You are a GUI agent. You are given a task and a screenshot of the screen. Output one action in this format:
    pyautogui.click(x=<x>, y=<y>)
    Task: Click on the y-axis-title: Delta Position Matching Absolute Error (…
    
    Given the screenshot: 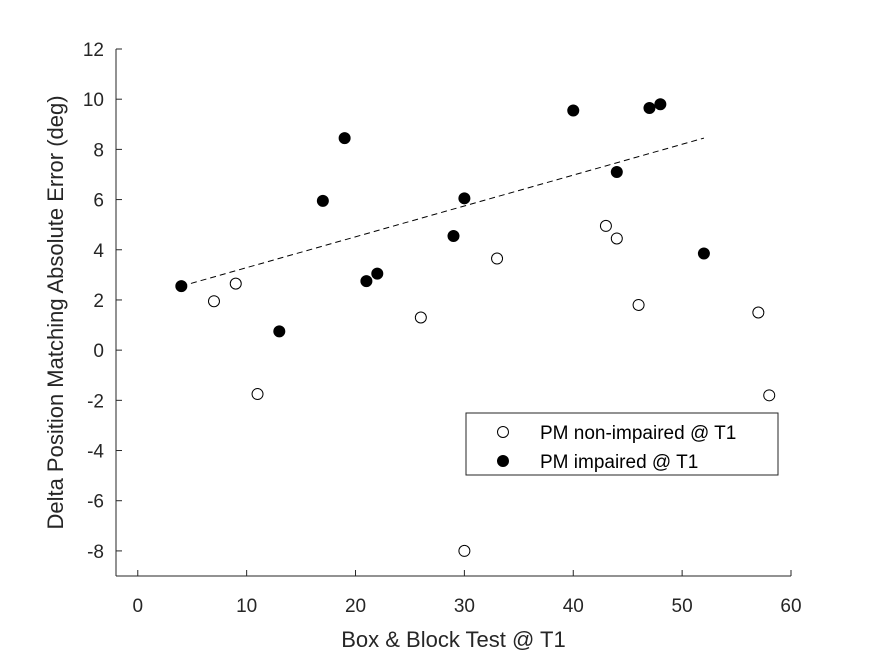 What is the action you would take?
    pyautogui.click(x=55, y=312)
    